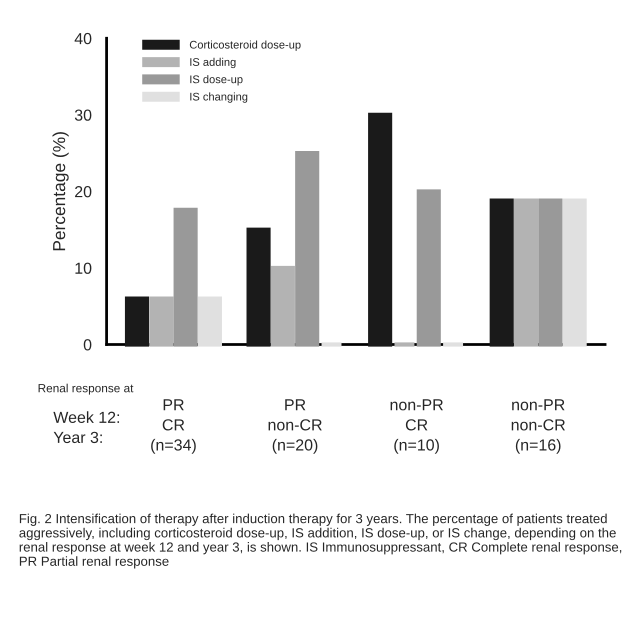 The width and height of the screenshot is (627, 638). Describe the element at coordinates (88, 344) in the screenshot. I see `y-tick-label: 0` at that location.